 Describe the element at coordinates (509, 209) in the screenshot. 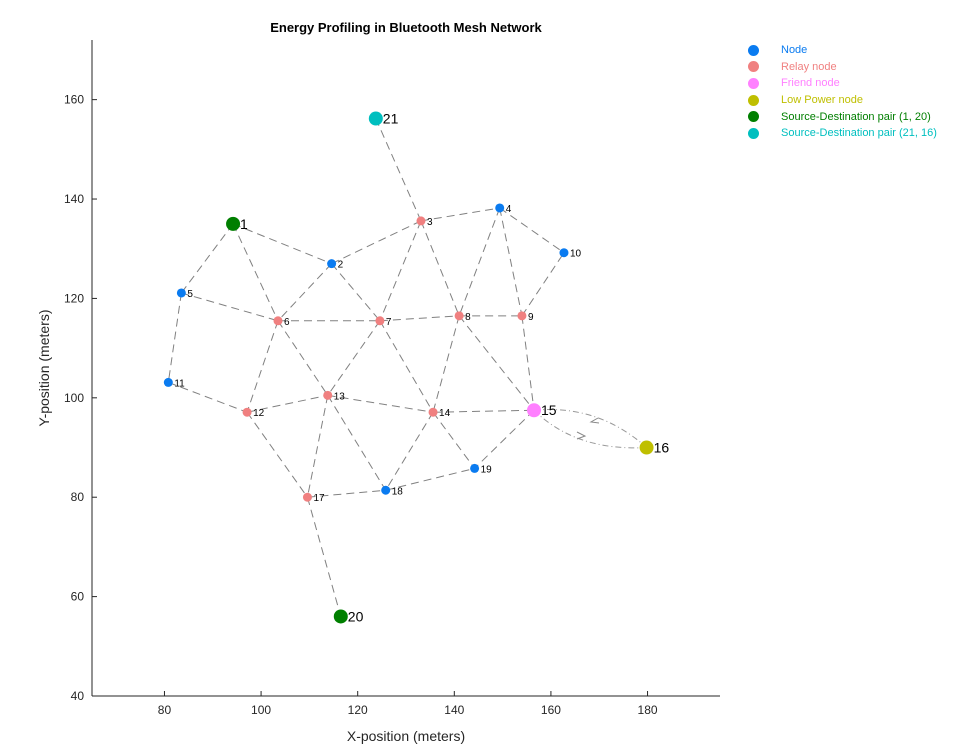

I see `node-label-4: 4` at that location.